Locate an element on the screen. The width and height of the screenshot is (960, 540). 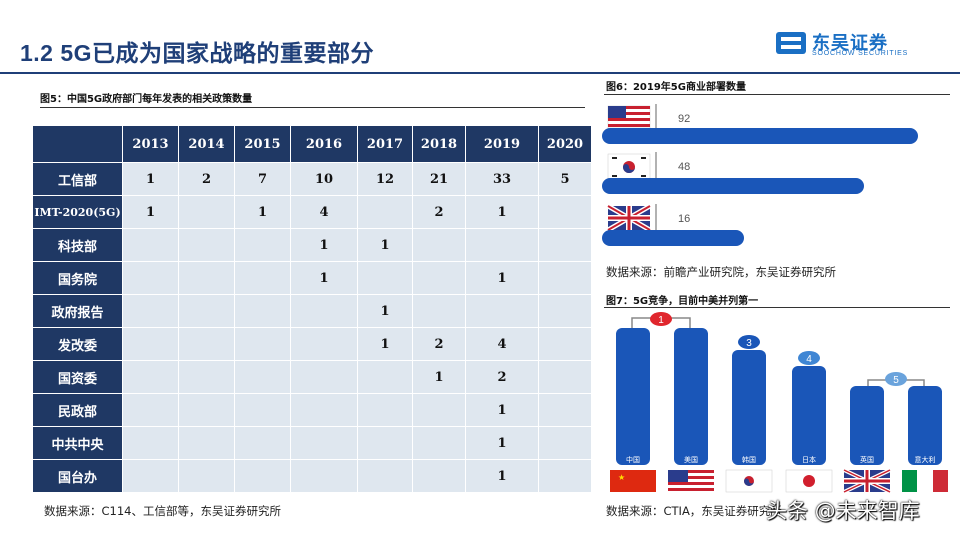
department-label: 国台办 is located at coordinates (77, 476).